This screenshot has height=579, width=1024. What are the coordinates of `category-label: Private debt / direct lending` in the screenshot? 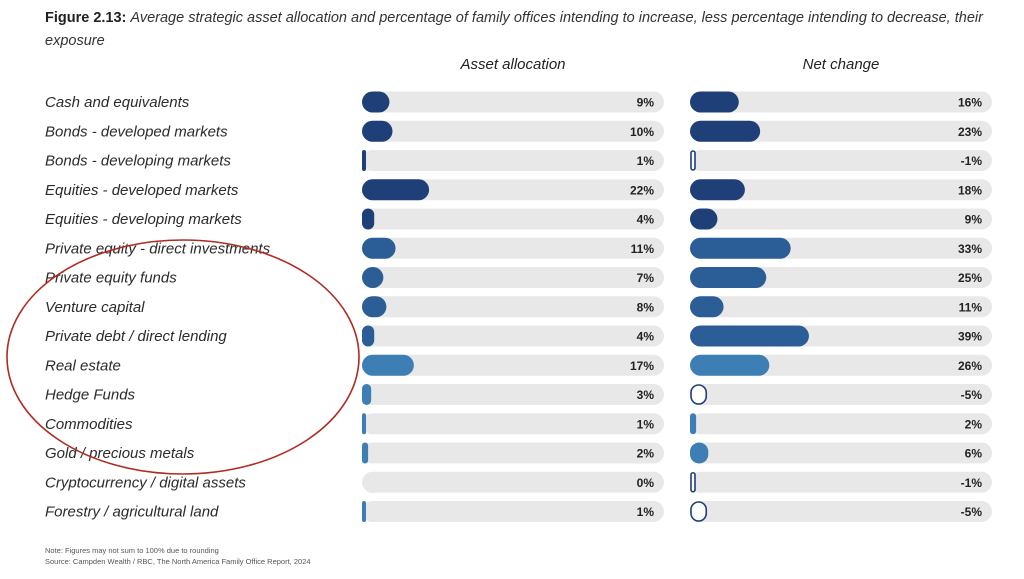 It's located at (136, 336).